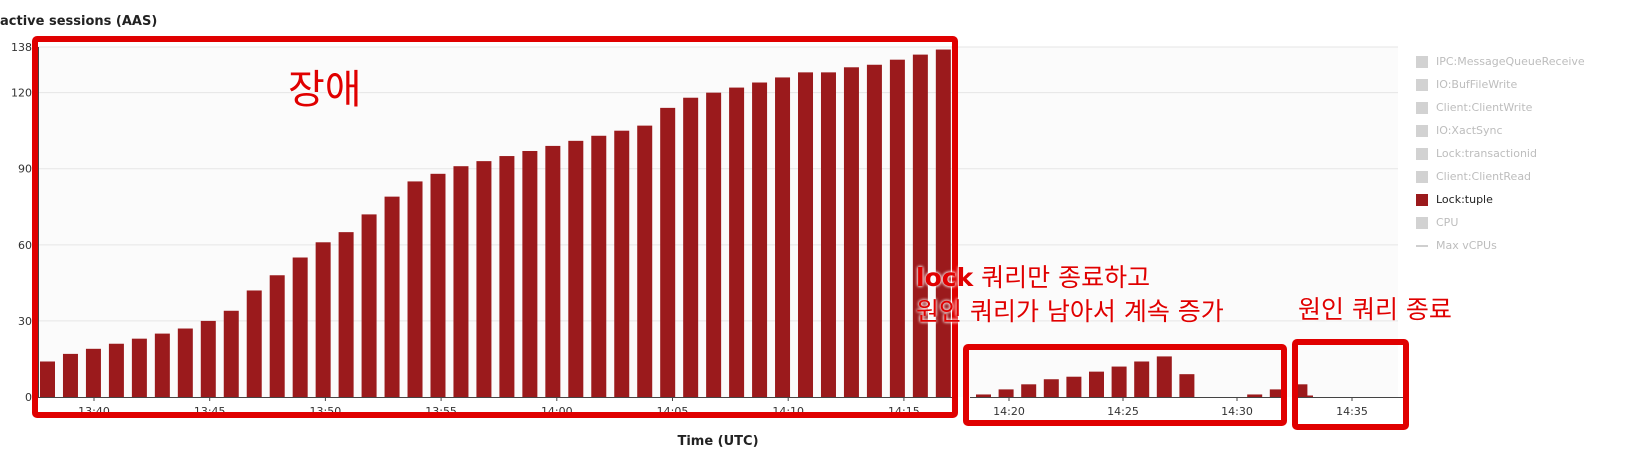 The height and width of the screenshot is (465, 1645). What do you see at coordinates (945, 277) in the screenshot?
I see `lock-word: lock` at bounding box center [945, 277].